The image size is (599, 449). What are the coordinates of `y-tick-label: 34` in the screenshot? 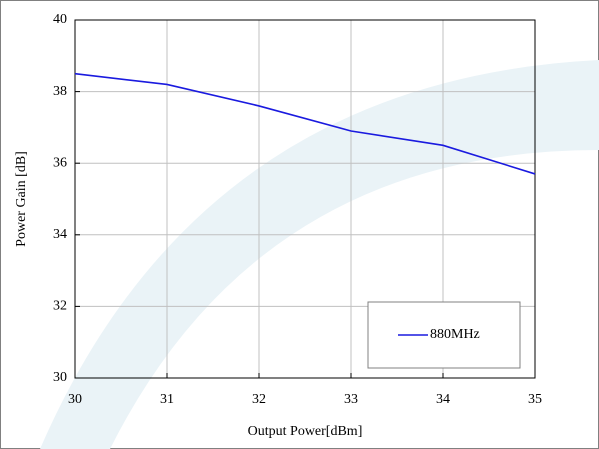 It's located at (60, 234).